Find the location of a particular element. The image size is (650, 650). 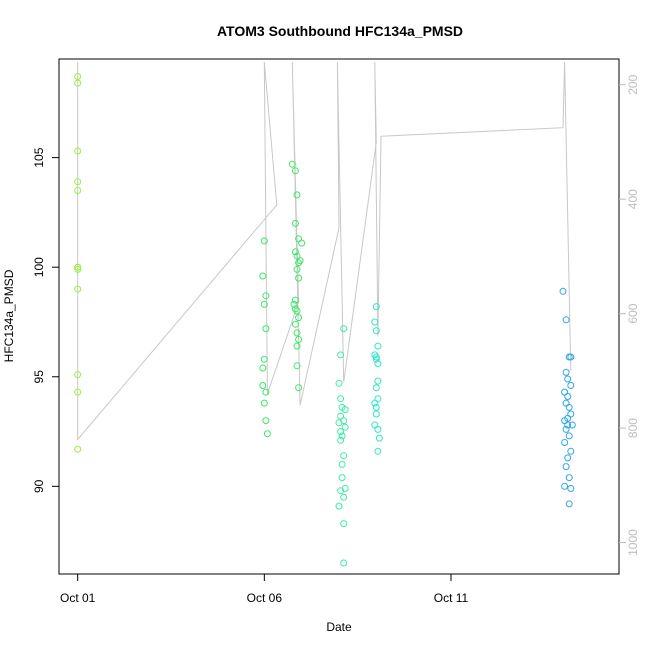

y-axis: 90 95 100 105 is located at coordinates (45, 320).